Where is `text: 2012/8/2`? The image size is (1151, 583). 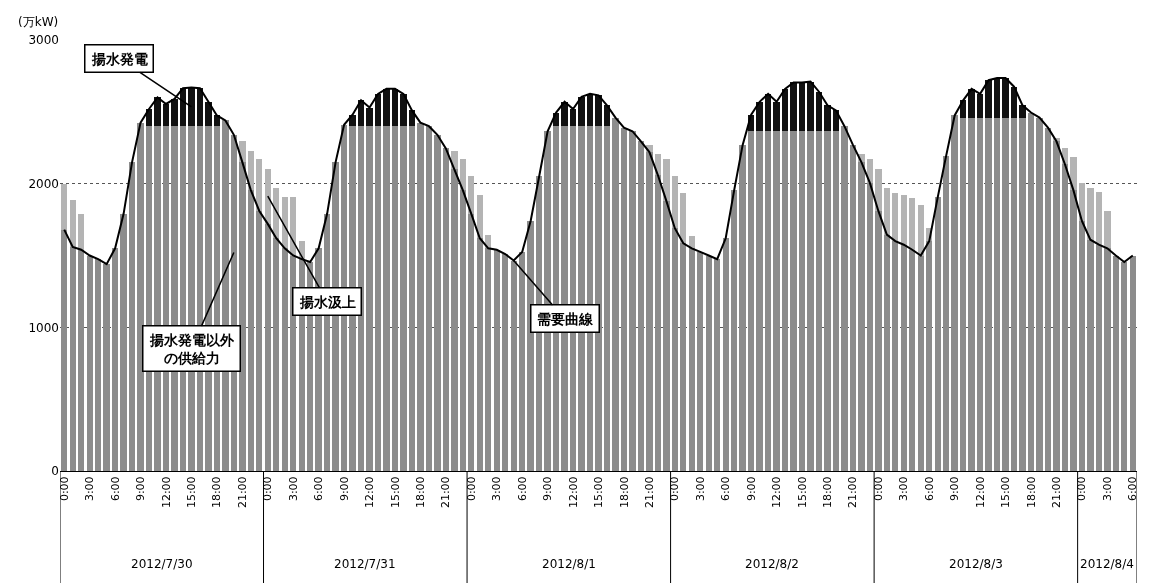
text: 2012/8/2 is located at coordinates (772, 564).